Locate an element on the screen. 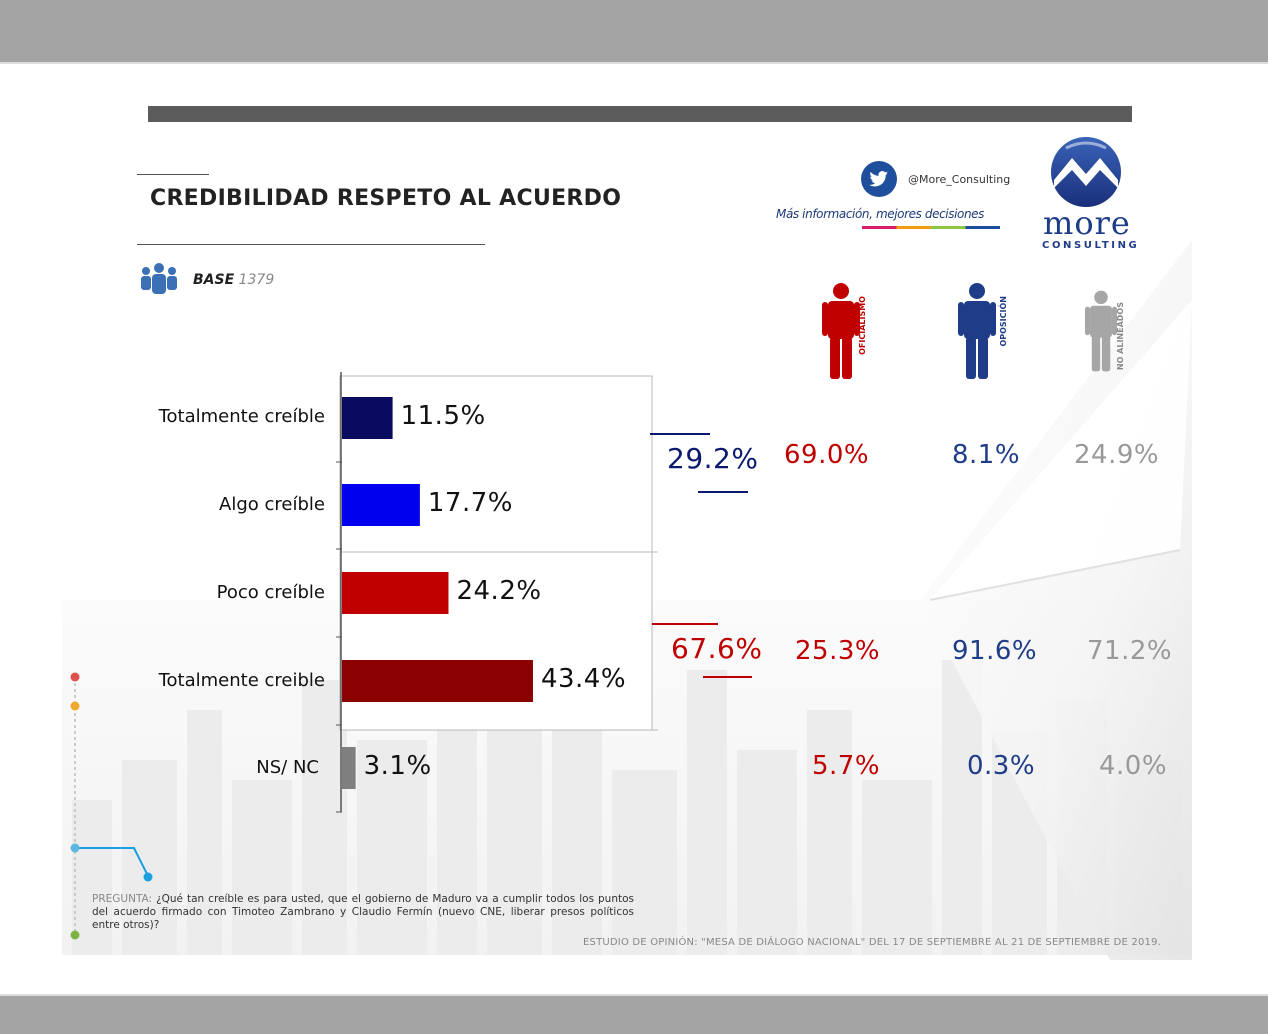 This screenshot has width=1268, height=1034. brand-slogan: Más información, mejores decisiones is located at coordinates (880, 214).